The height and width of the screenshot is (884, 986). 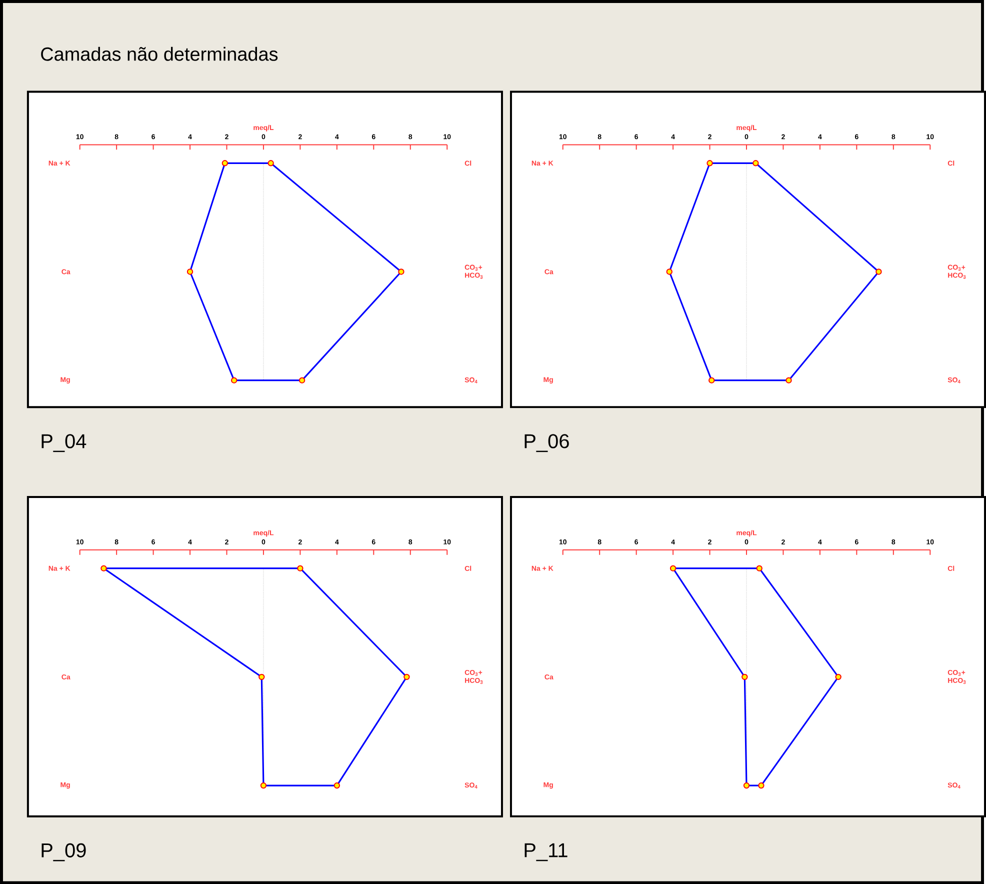 What do you see at coordinates (159, 53) in the screenshot?
I see `text: Camadas não determinadas` at bounding box center [159, 53].